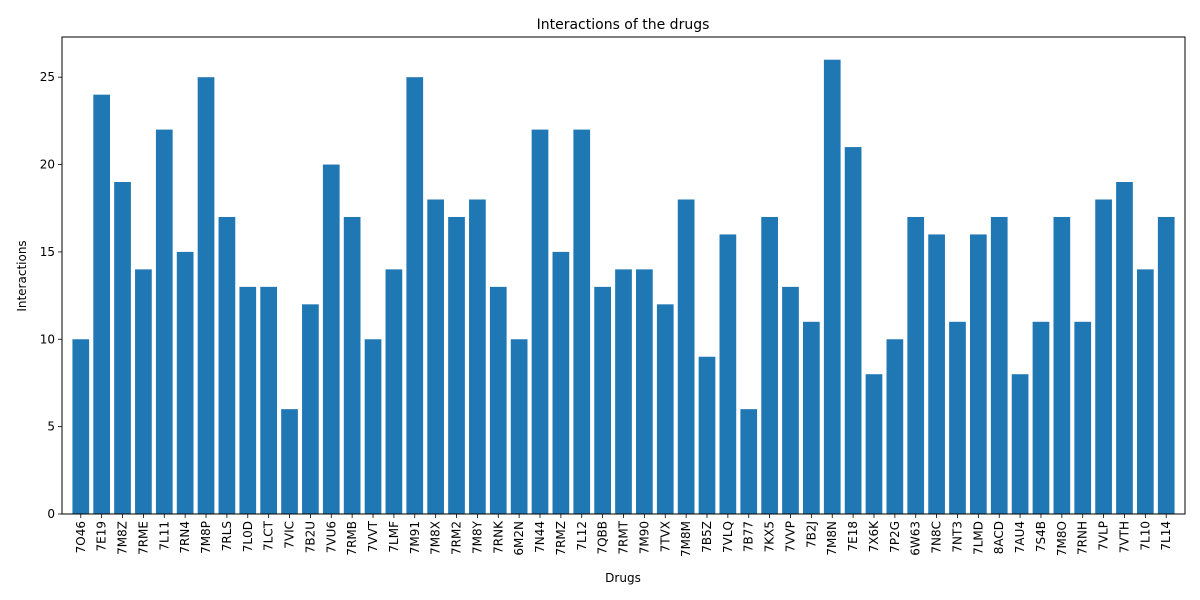  What do you see at coordinates (51, 427) in the screenshot?
I see `y-tick-label: 5` at bounding box center [51, 427].